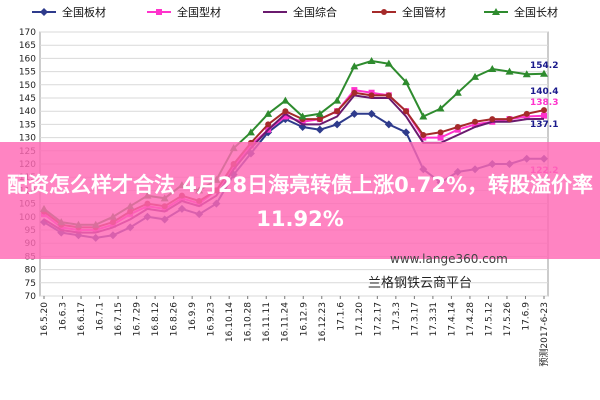 Image resolution: width=600 pixels, height=400 pixels. Describe the element at coordinates (424, 12) in the screenshot. I see `legend-label: 全国管材` at that location.